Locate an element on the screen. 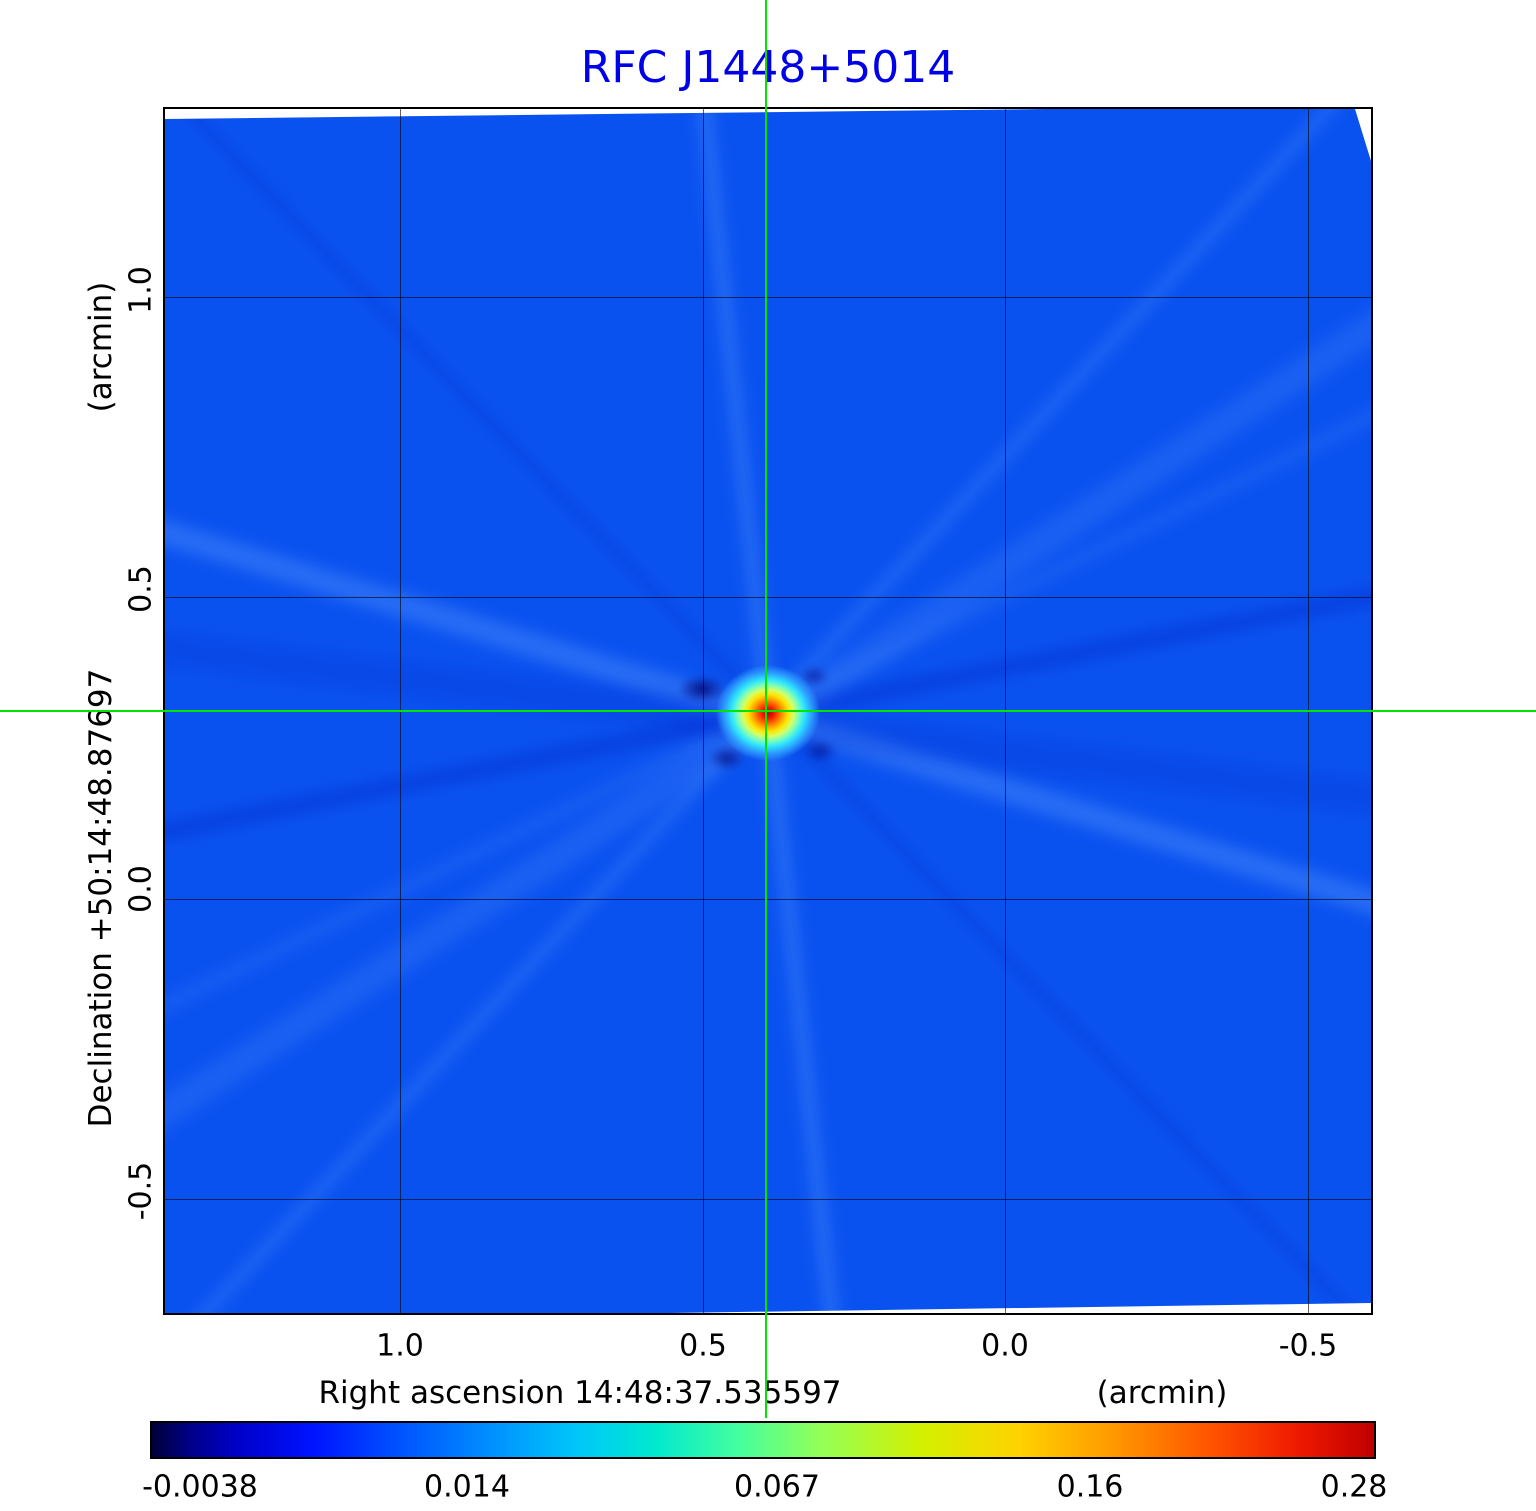 Image resolution: width=1536 pixels, height=1511 pixels. y-axis-unit-label: (arcmin) is located at coordinates (101, 347).